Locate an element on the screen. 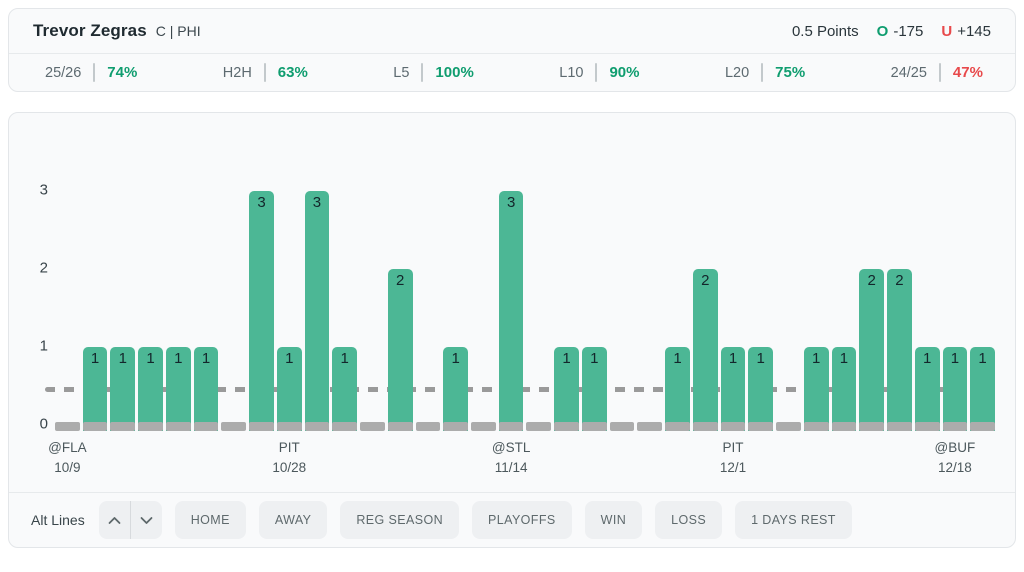  game-bar-9: 1 is located at coordinates (289, 281).